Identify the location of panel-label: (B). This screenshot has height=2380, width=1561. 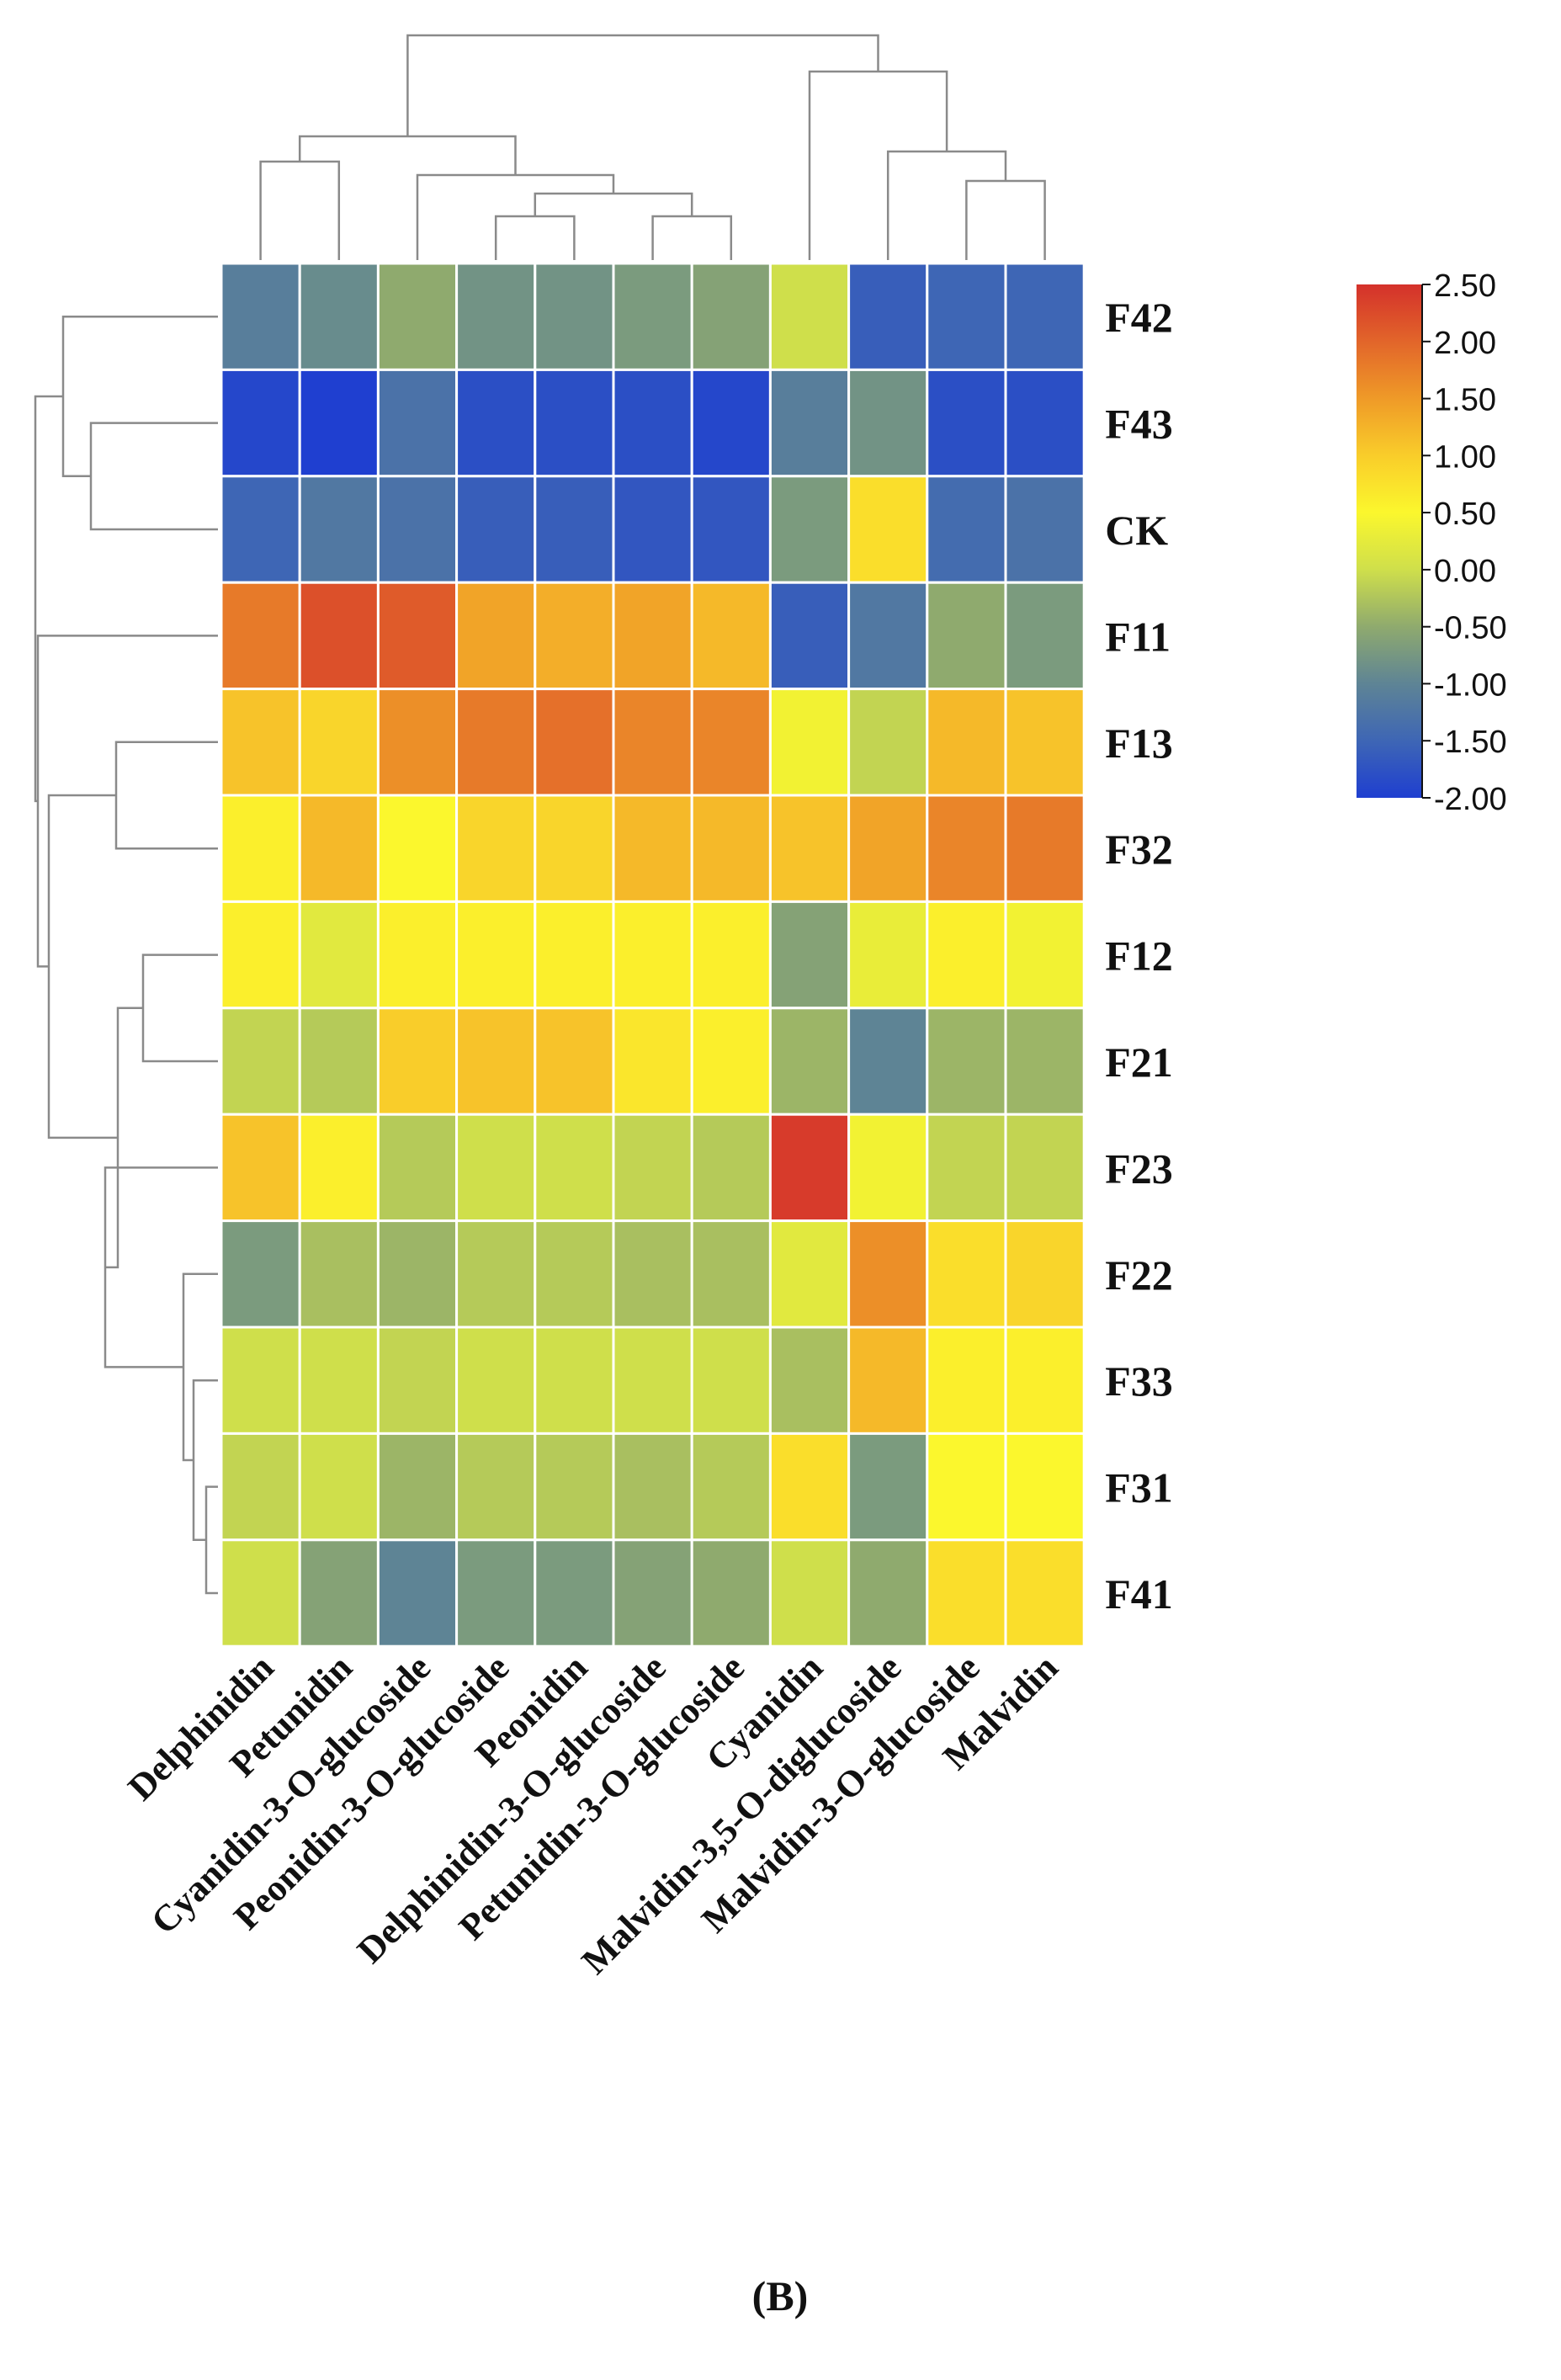
(781, 2295).